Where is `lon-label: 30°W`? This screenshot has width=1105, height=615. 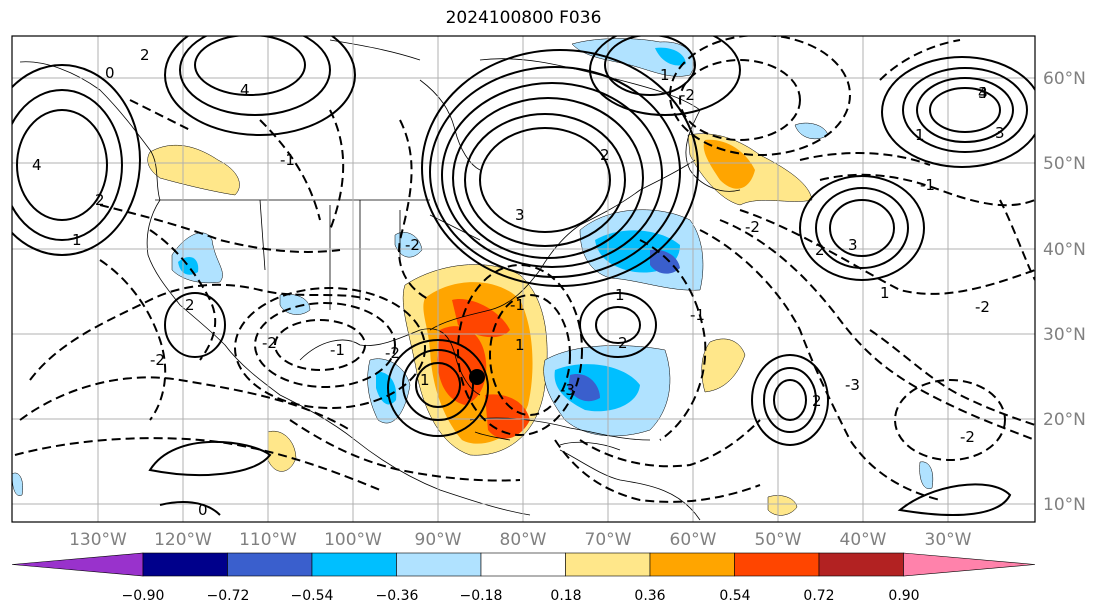 lon-label: 30°W is located at coordinates (948, 540).